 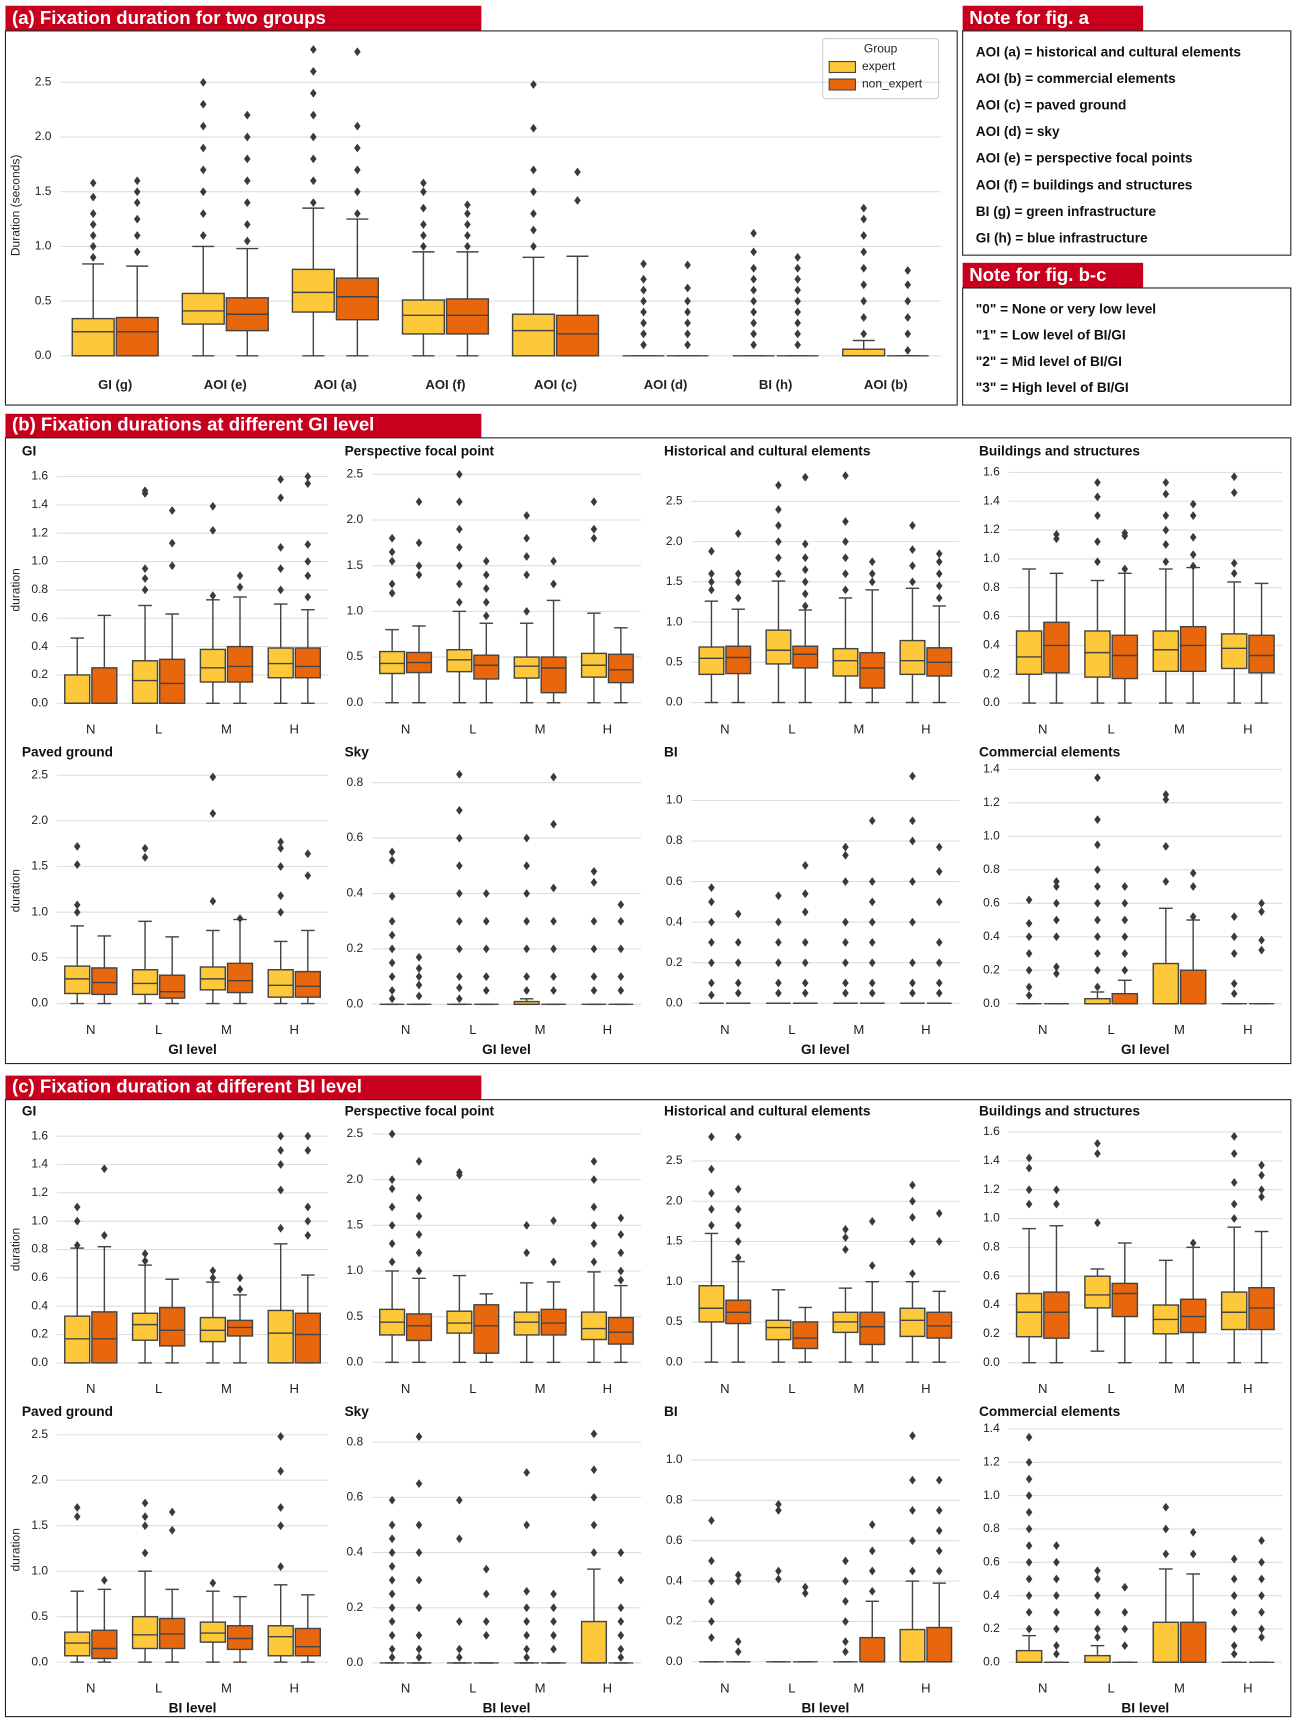 What do you see at coordinates (1042, 728) in the screenshot?
I see `x-tick-label: N` at bounding box center [1042, 728].